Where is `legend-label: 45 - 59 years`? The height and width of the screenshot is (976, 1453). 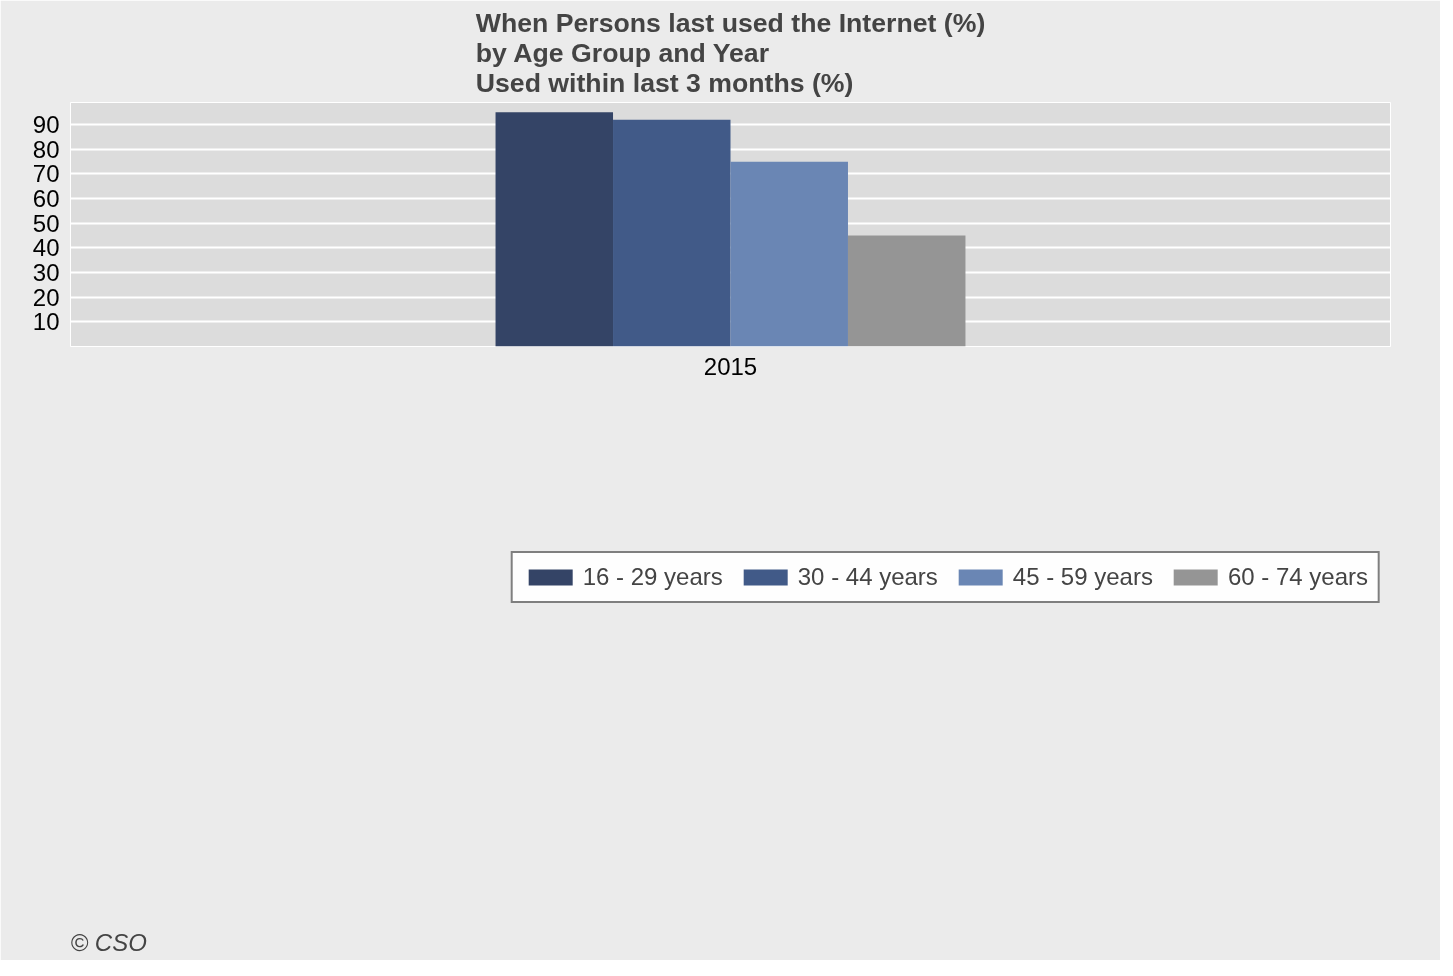 legend-label: 45 - 59 years is located at coordinates (1082, 577).